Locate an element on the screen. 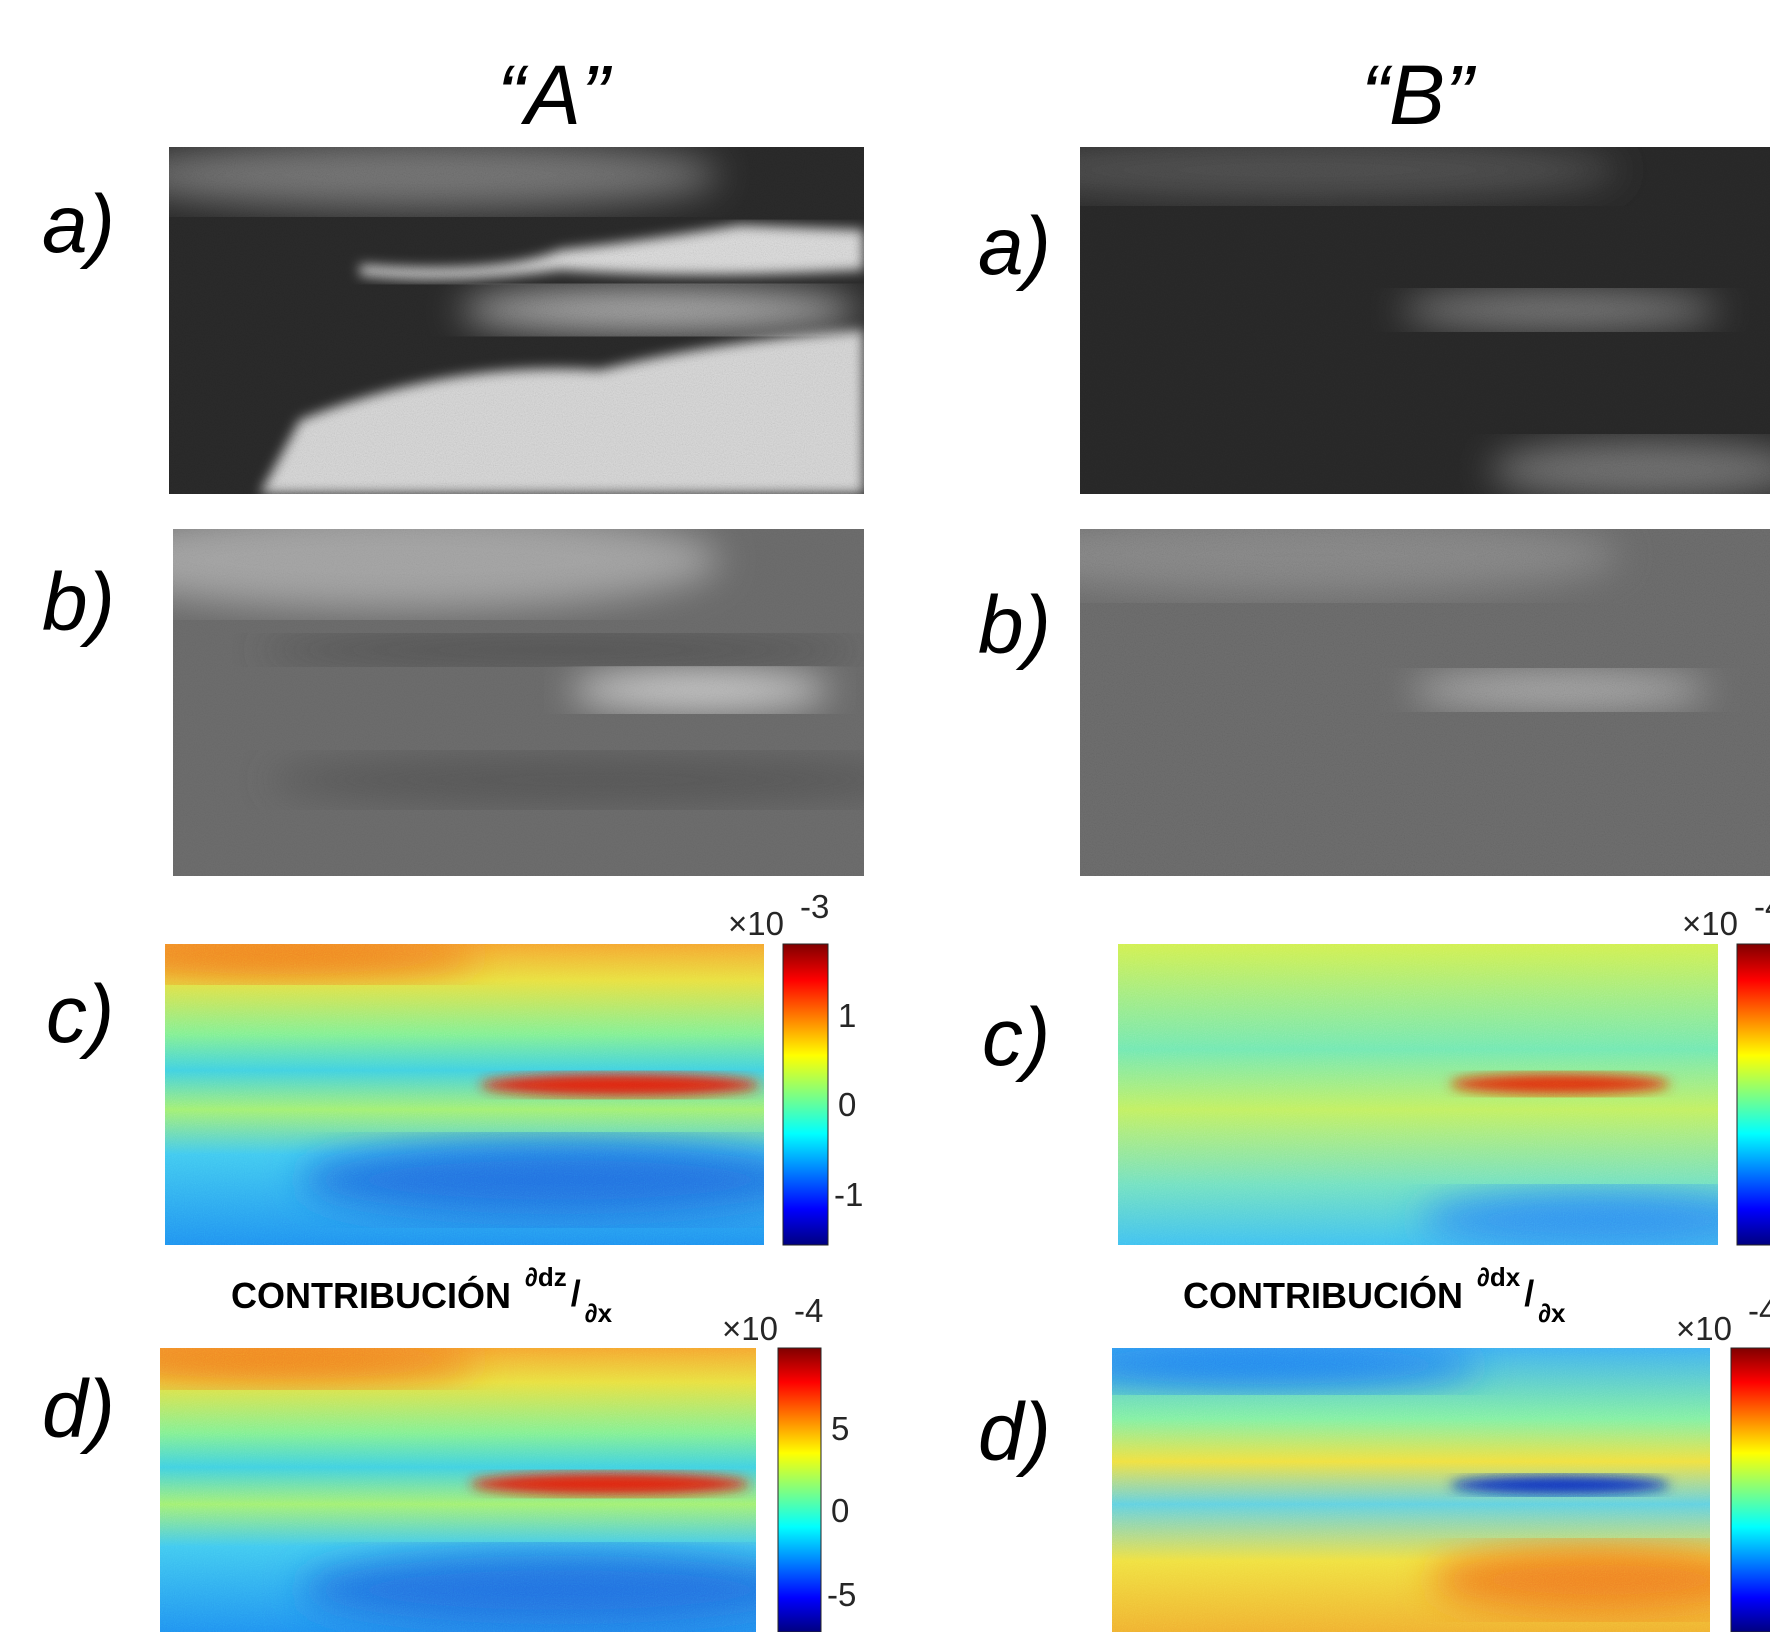 This screenshot has width=1770, height=1632. panel-title: CONTRIBUCIÓN ∂dz / ∂x is located at coordinates (422, 1295).